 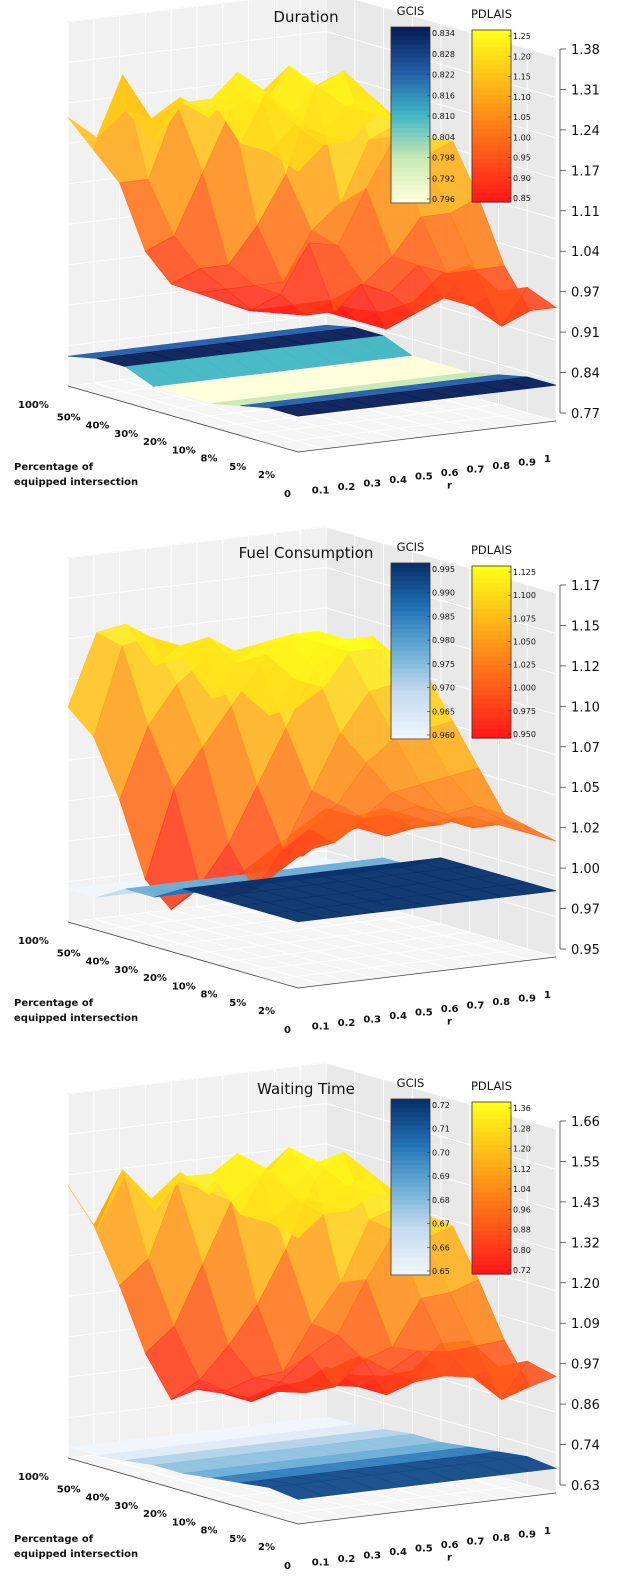 What do you see at coordinates (585, 1162) in the screenshot?
I see `z-tick-label: 1.55` at bounding box center [585, 1162].